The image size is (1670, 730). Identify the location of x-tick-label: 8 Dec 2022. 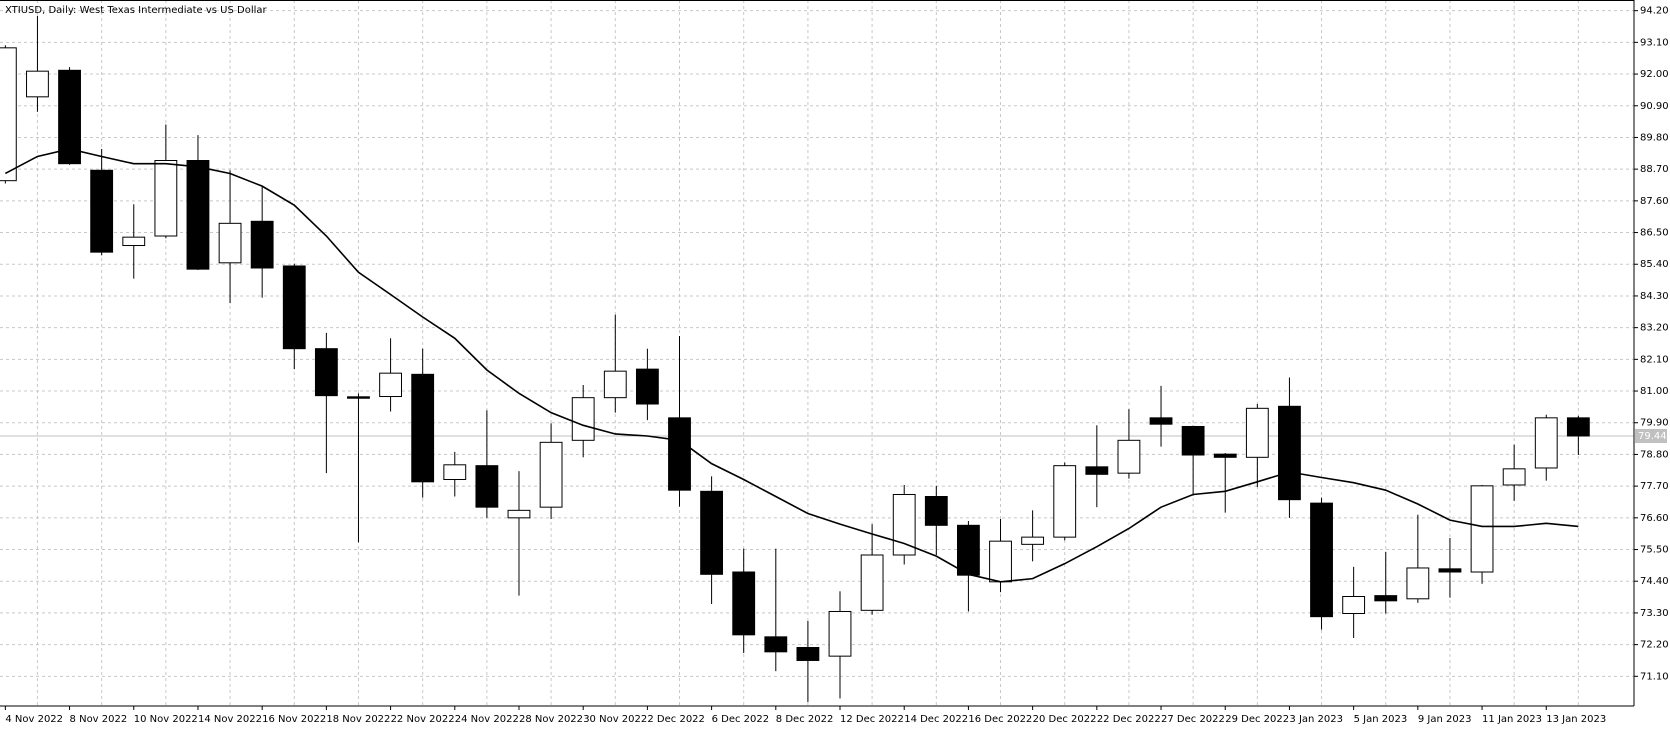
(805, 719).